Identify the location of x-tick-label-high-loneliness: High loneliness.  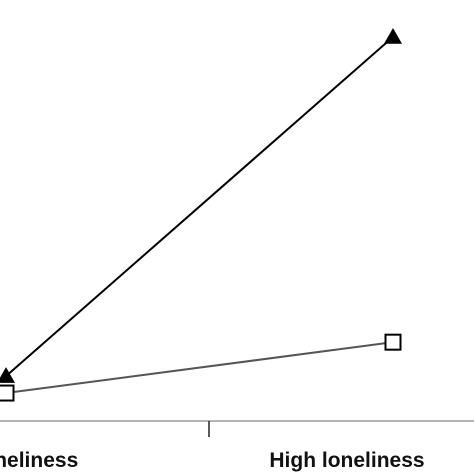
(346, 460).